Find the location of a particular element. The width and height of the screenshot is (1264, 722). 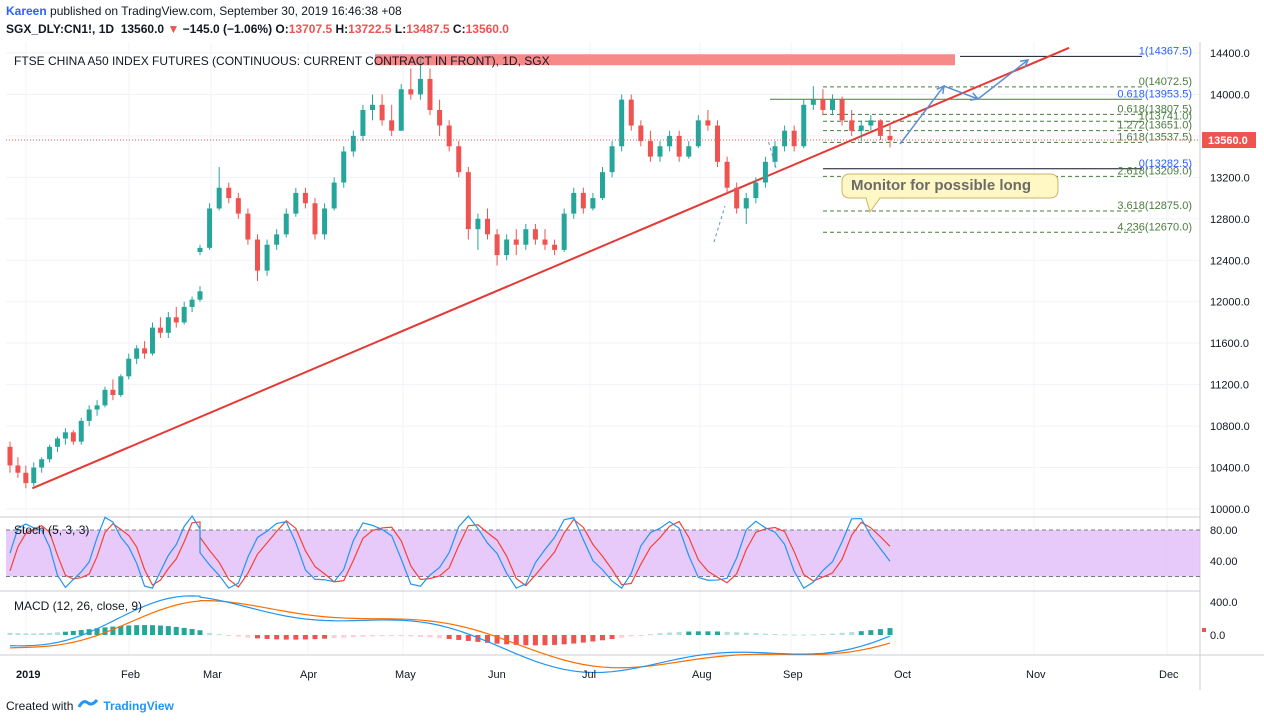

stoch-tick: 80.00 is located at coordinates (1224, 531).